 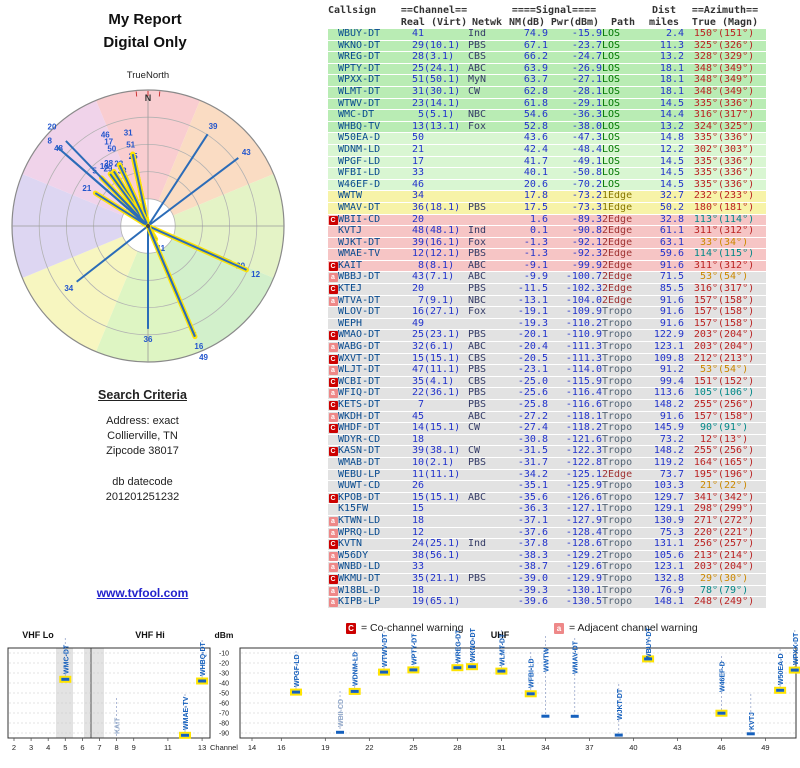 I want to click on cell-nm-db: -25.0, so click(x=527, y=382).